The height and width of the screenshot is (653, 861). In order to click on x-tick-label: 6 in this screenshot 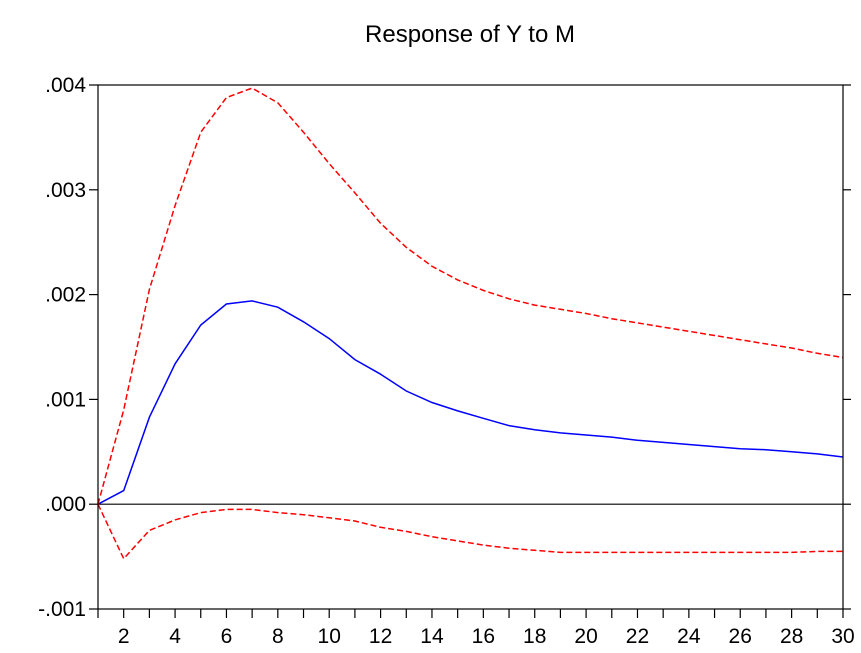, I will do `click(227, 636)`.